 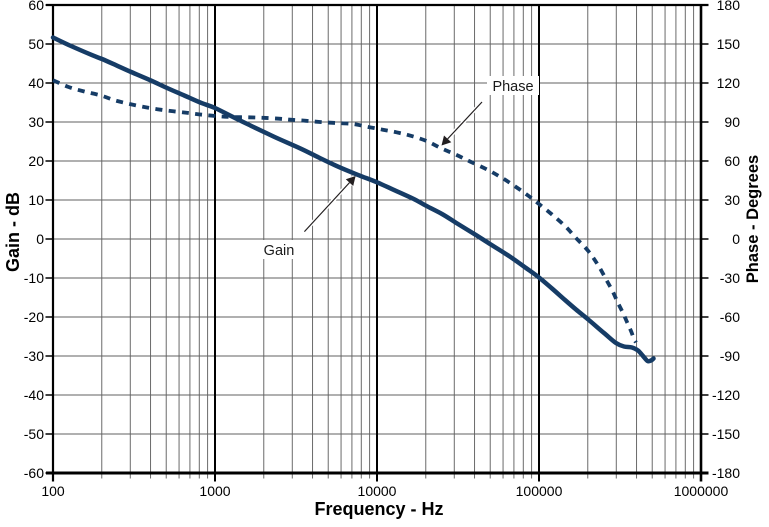 What do you see at coordinates (512, 87) in the screenshot?
I see `svg-text: Phase` at bounding box center [512, 87].